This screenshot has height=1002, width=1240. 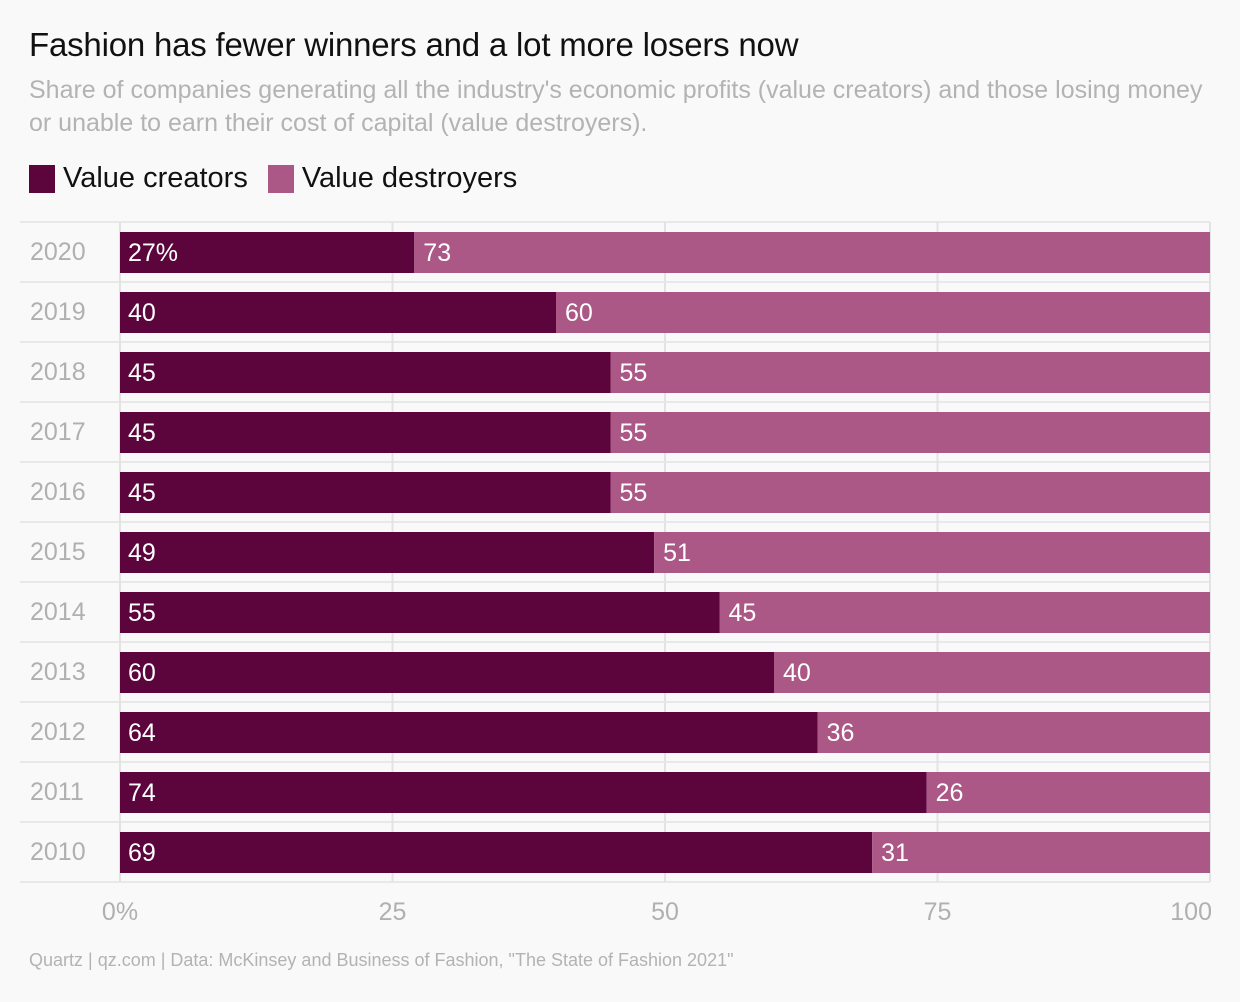 I want to click on year-label: 2010, so click(x=58, y=852).